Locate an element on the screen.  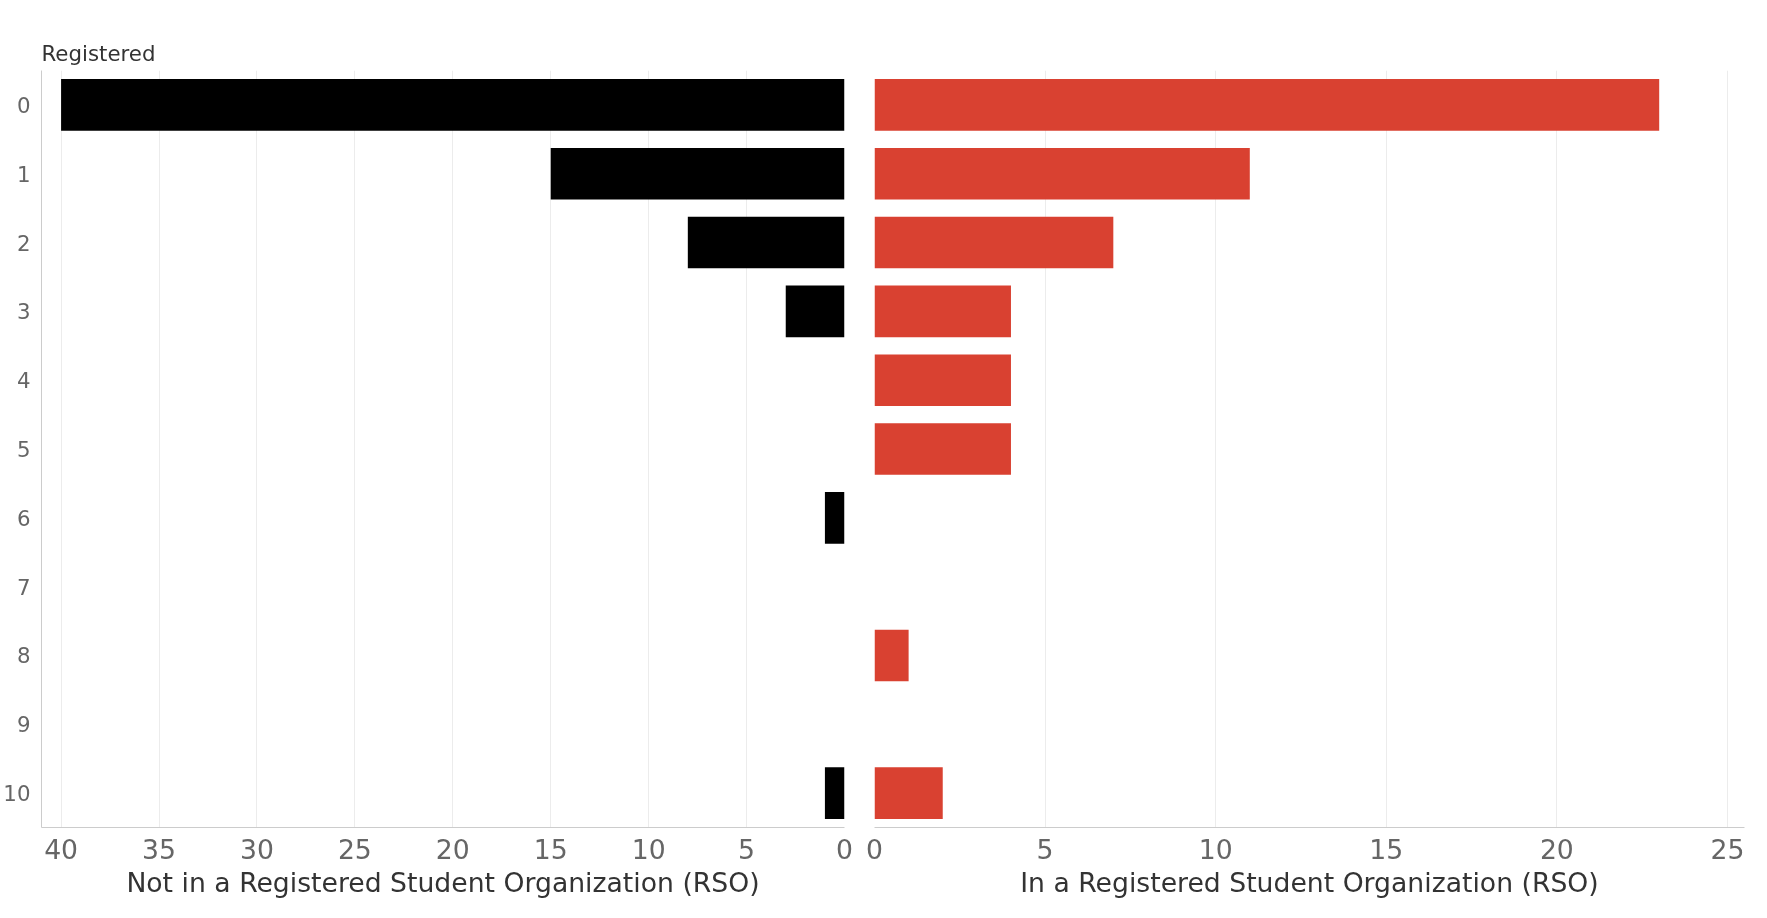
y-tick-label: 5 is located at coordinates (23, 449).